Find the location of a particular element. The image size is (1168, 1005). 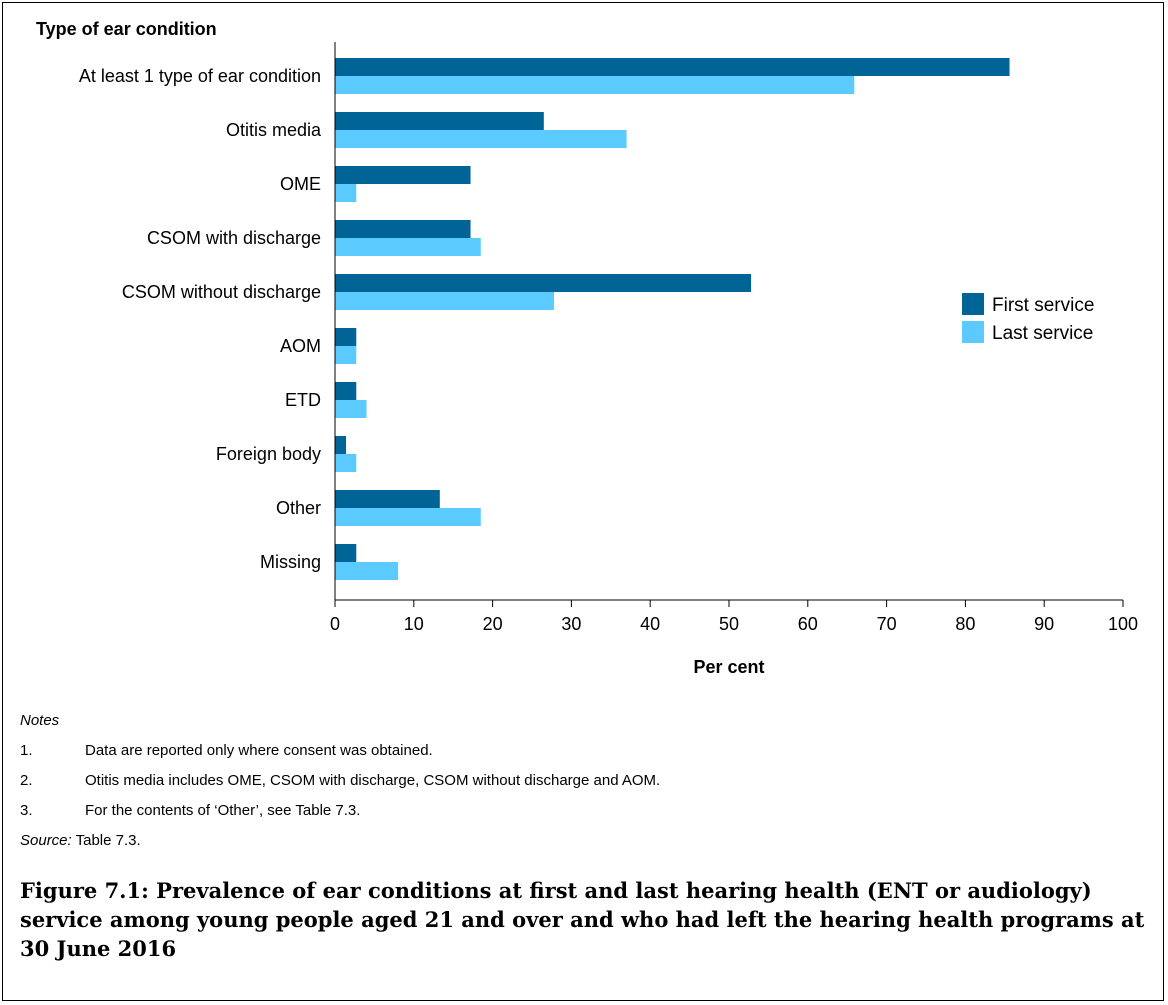

x-tick-label: 30 is located at coordinates (571, 624).